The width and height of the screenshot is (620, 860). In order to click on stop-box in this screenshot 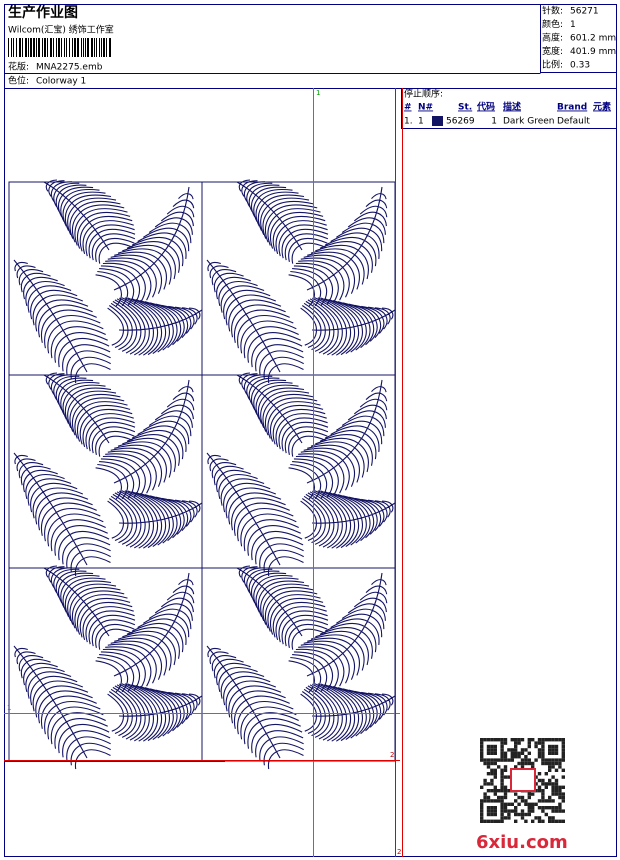, I will do `click(509, 108)`.